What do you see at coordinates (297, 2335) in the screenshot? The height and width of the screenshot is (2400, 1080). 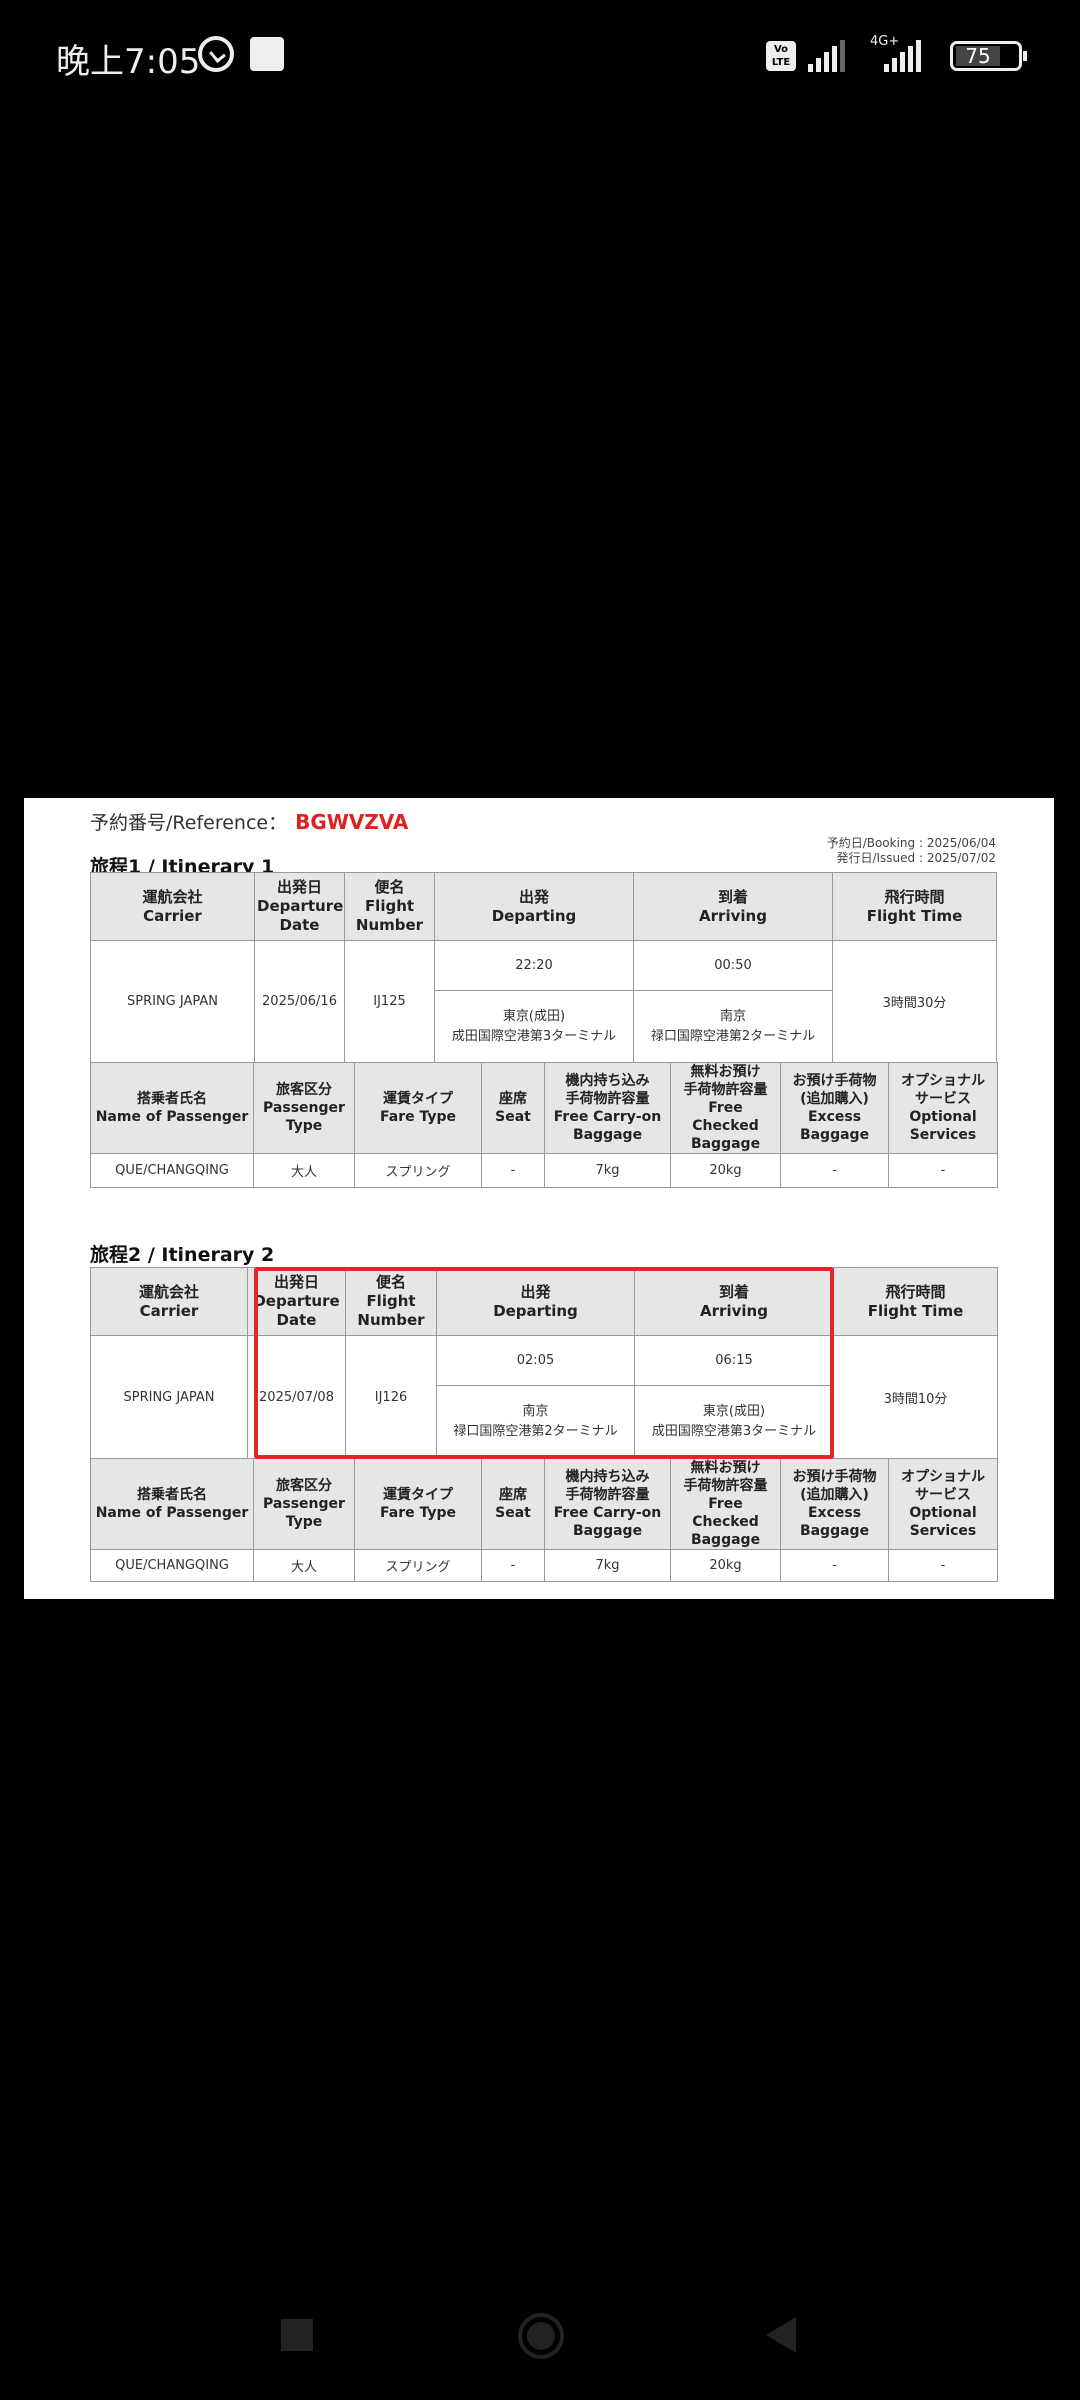 I see `recents-icon` at bounding box center [297, 2335].